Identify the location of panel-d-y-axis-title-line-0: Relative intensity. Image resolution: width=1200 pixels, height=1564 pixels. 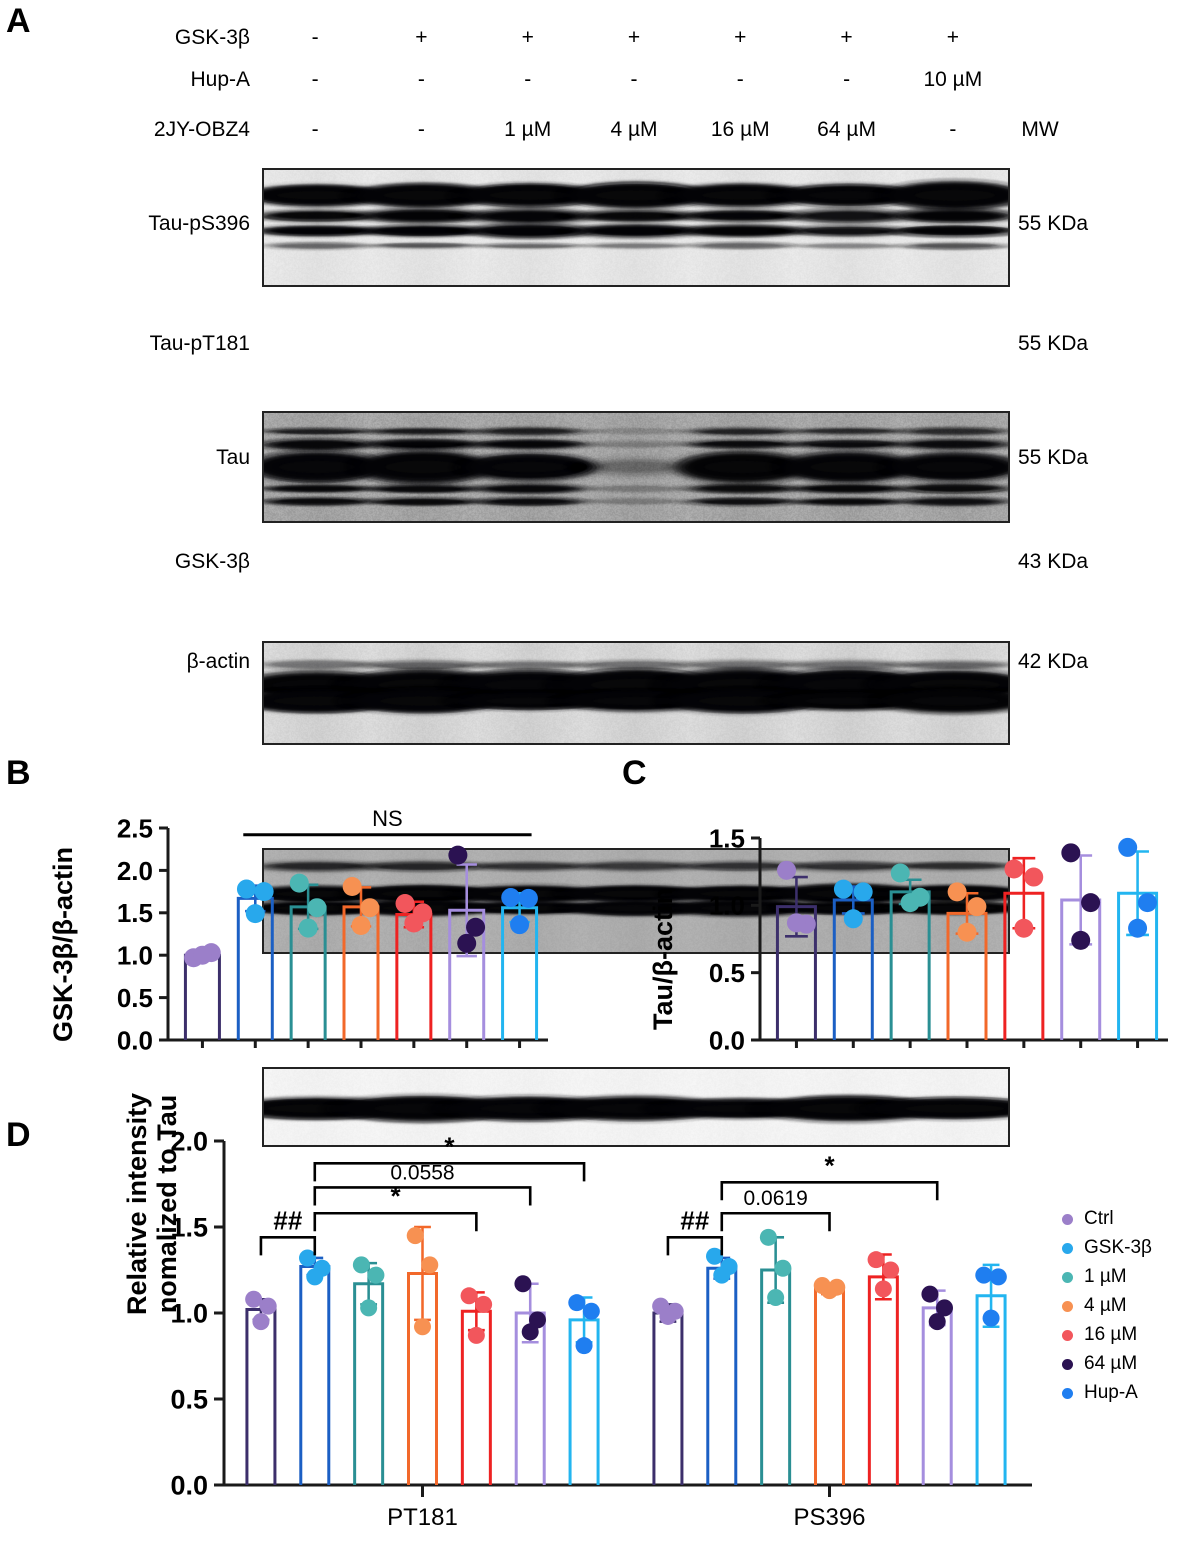
(137, 1203).